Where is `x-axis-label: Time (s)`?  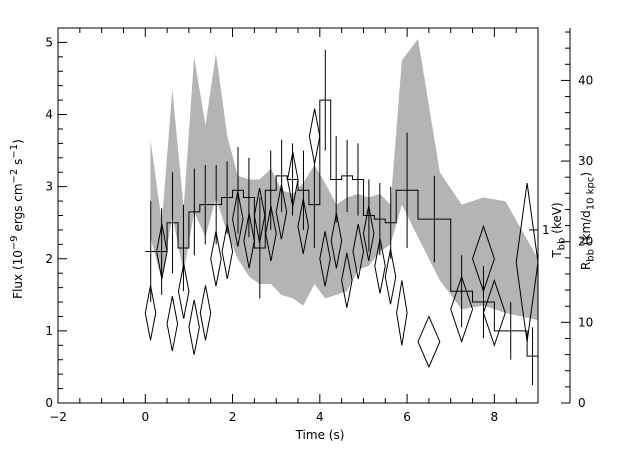 x-axis-label: Time (s) is located at coordinates (320, 435).